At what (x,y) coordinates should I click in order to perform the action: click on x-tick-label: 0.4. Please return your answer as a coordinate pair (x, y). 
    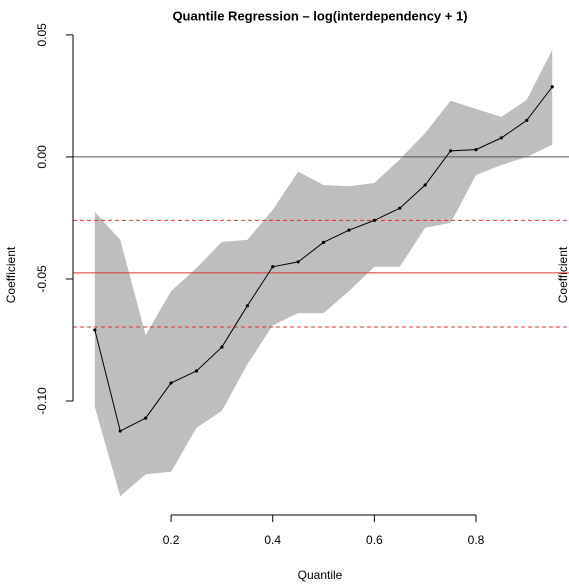
    Looking at the image, I should click on (272, 540).